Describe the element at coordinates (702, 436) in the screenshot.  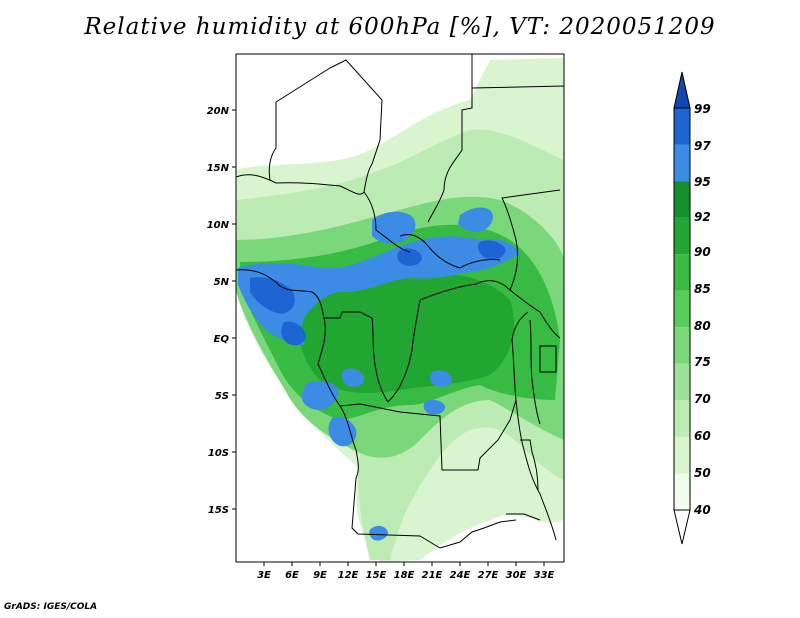
I see `colorbar-label: 60` at that location.